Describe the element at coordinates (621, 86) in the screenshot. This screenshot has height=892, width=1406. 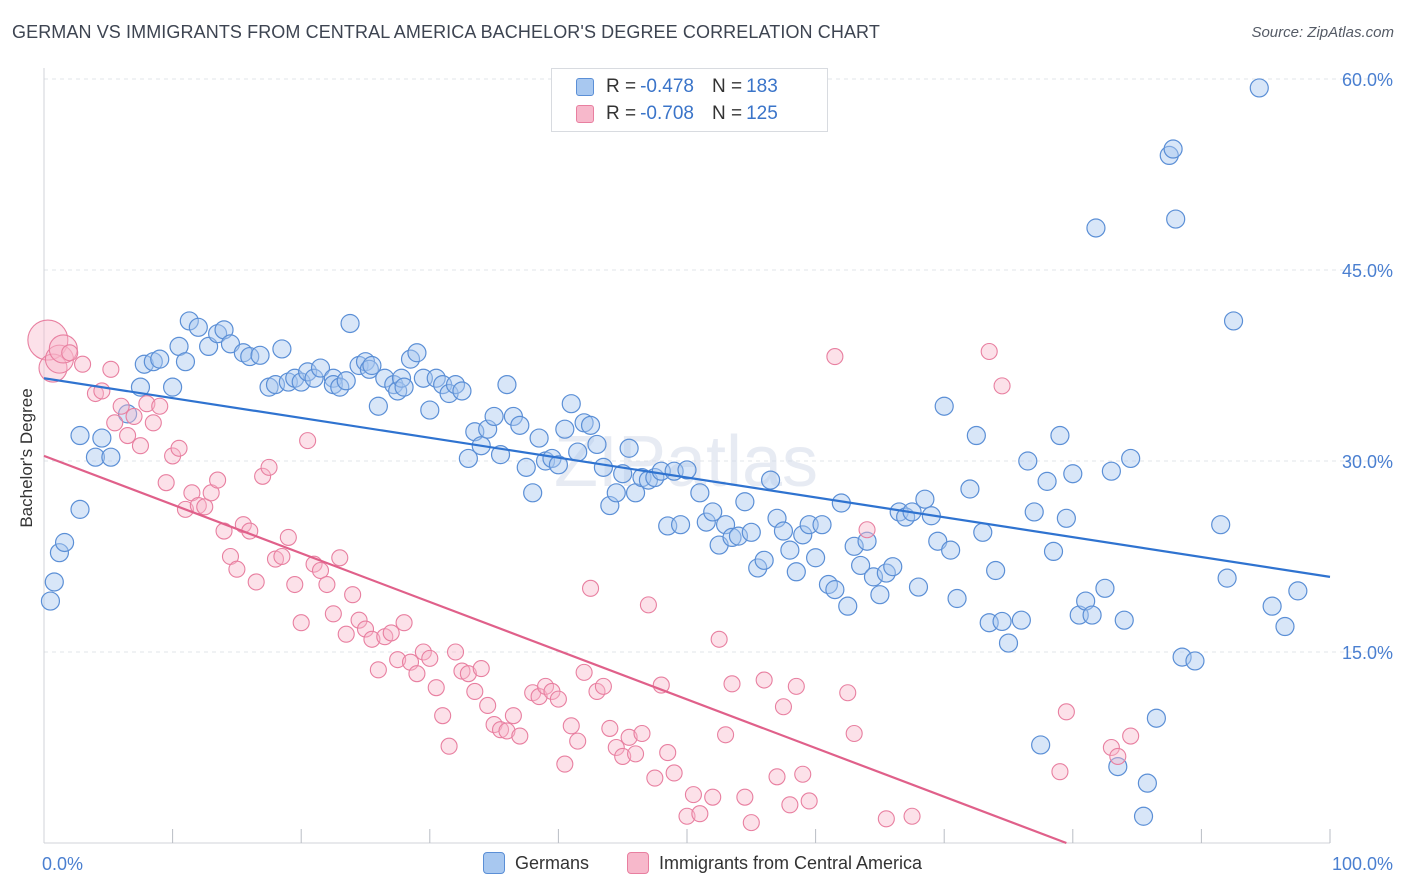
I see `r-label: R =` at that location.